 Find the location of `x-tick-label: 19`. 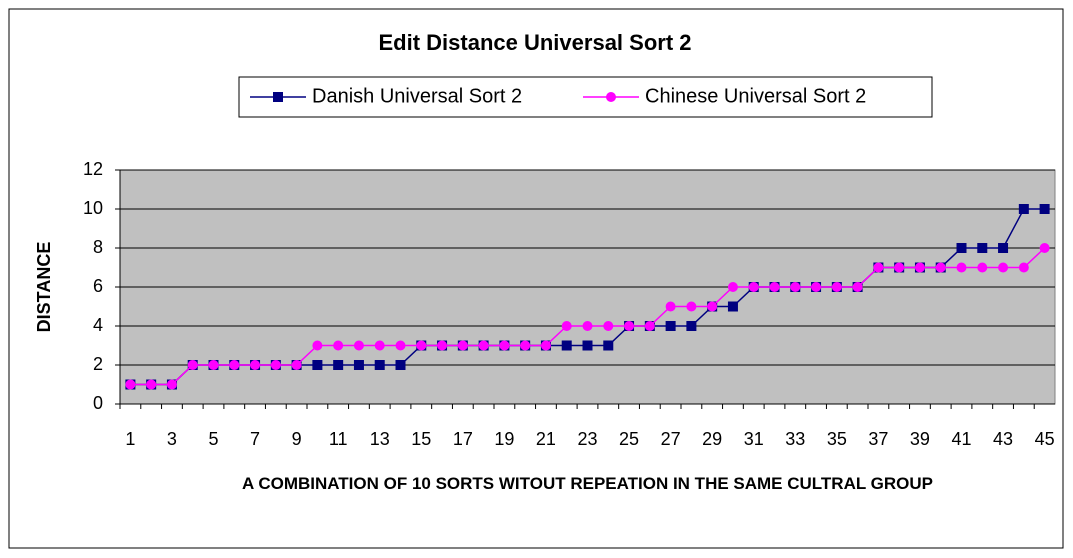

x-tick-label: 19 is located at coordinates (504, 439).